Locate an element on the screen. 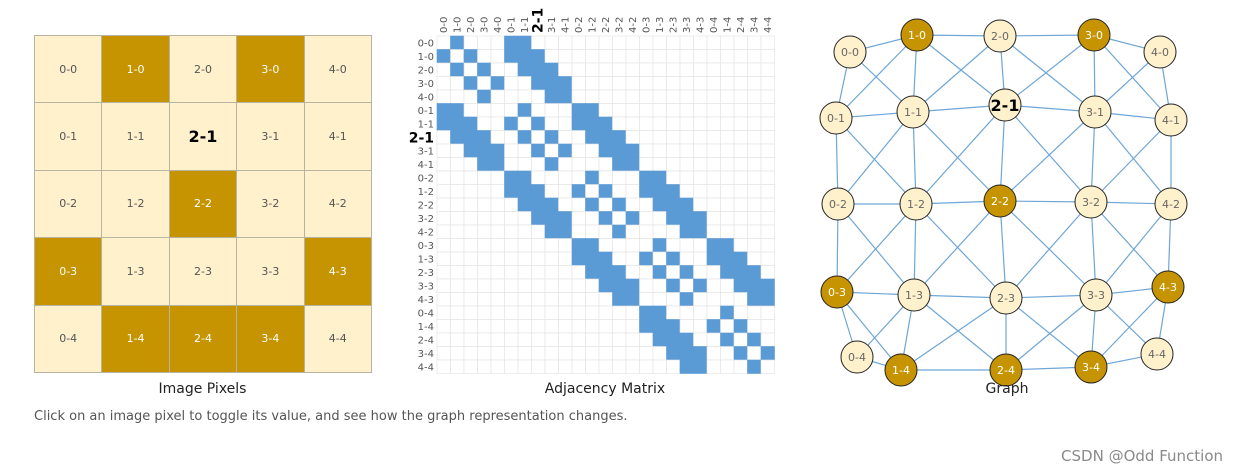 This screenshot has height=472, width=1237. graph-node-4-1: 4-1 is located at coordinates (1171, 120).